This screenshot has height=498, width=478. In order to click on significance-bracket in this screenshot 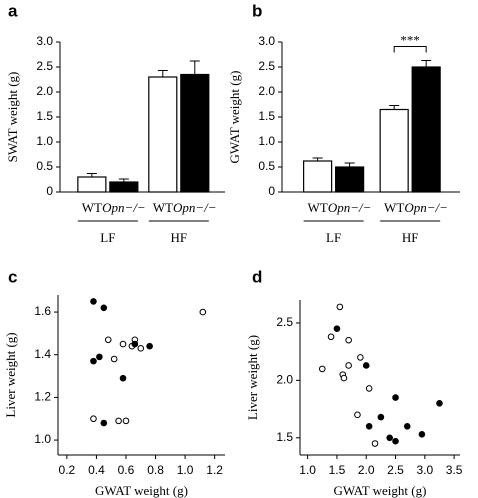, I will do `click(410, 49)`.